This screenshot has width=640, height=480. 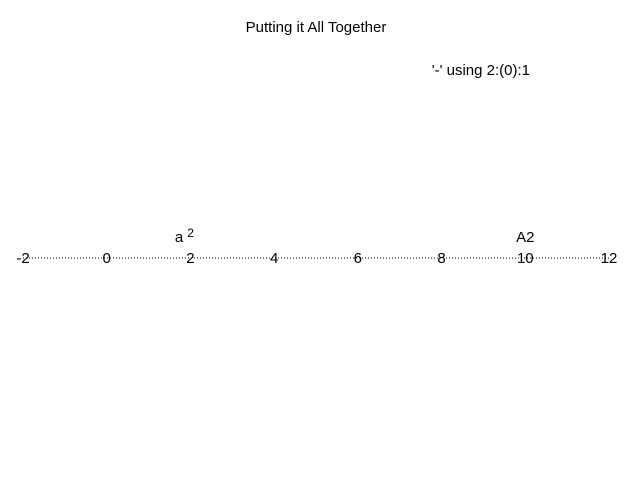 I want to click on point-label-text: A2, so click(x=525, y=237).